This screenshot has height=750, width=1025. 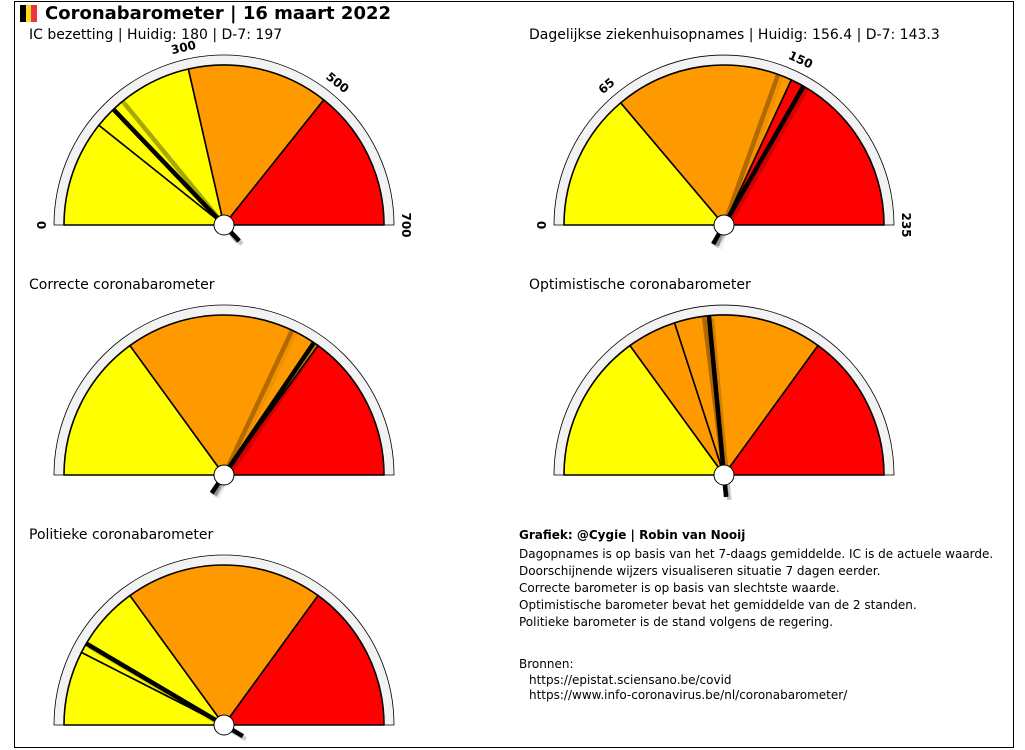 What do you see at coordinates (184, 47) in the screenshot?
I see `gauge-0-tick-label-1: 300` at bounding box center [184, 47].